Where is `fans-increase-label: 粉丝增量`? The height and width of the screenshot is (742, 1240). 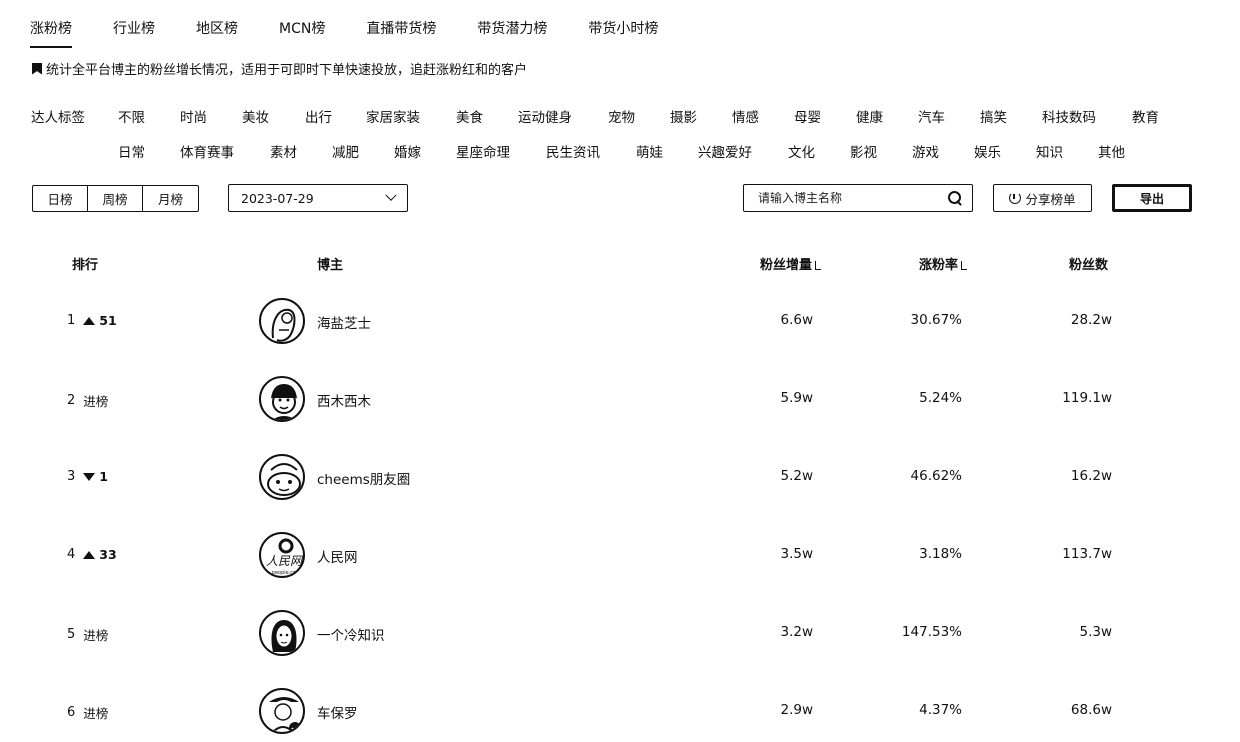 fans-increase-label: 粉丝增量 is located at coordinates (786, 265).